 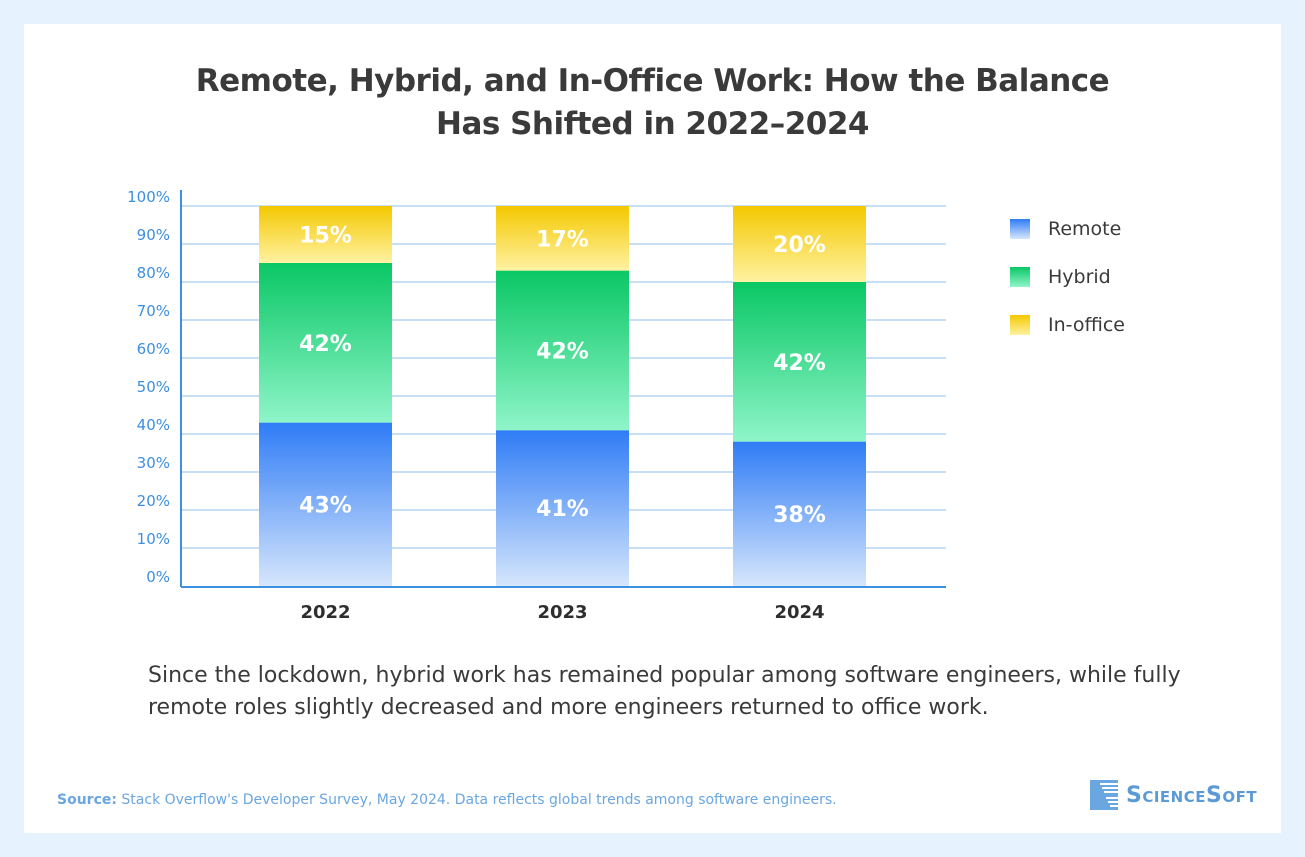 What do you see at coordinates (153, 311) in the screenshot?
I see `y-tick-label: 70%` at bounding box center [153, 311].